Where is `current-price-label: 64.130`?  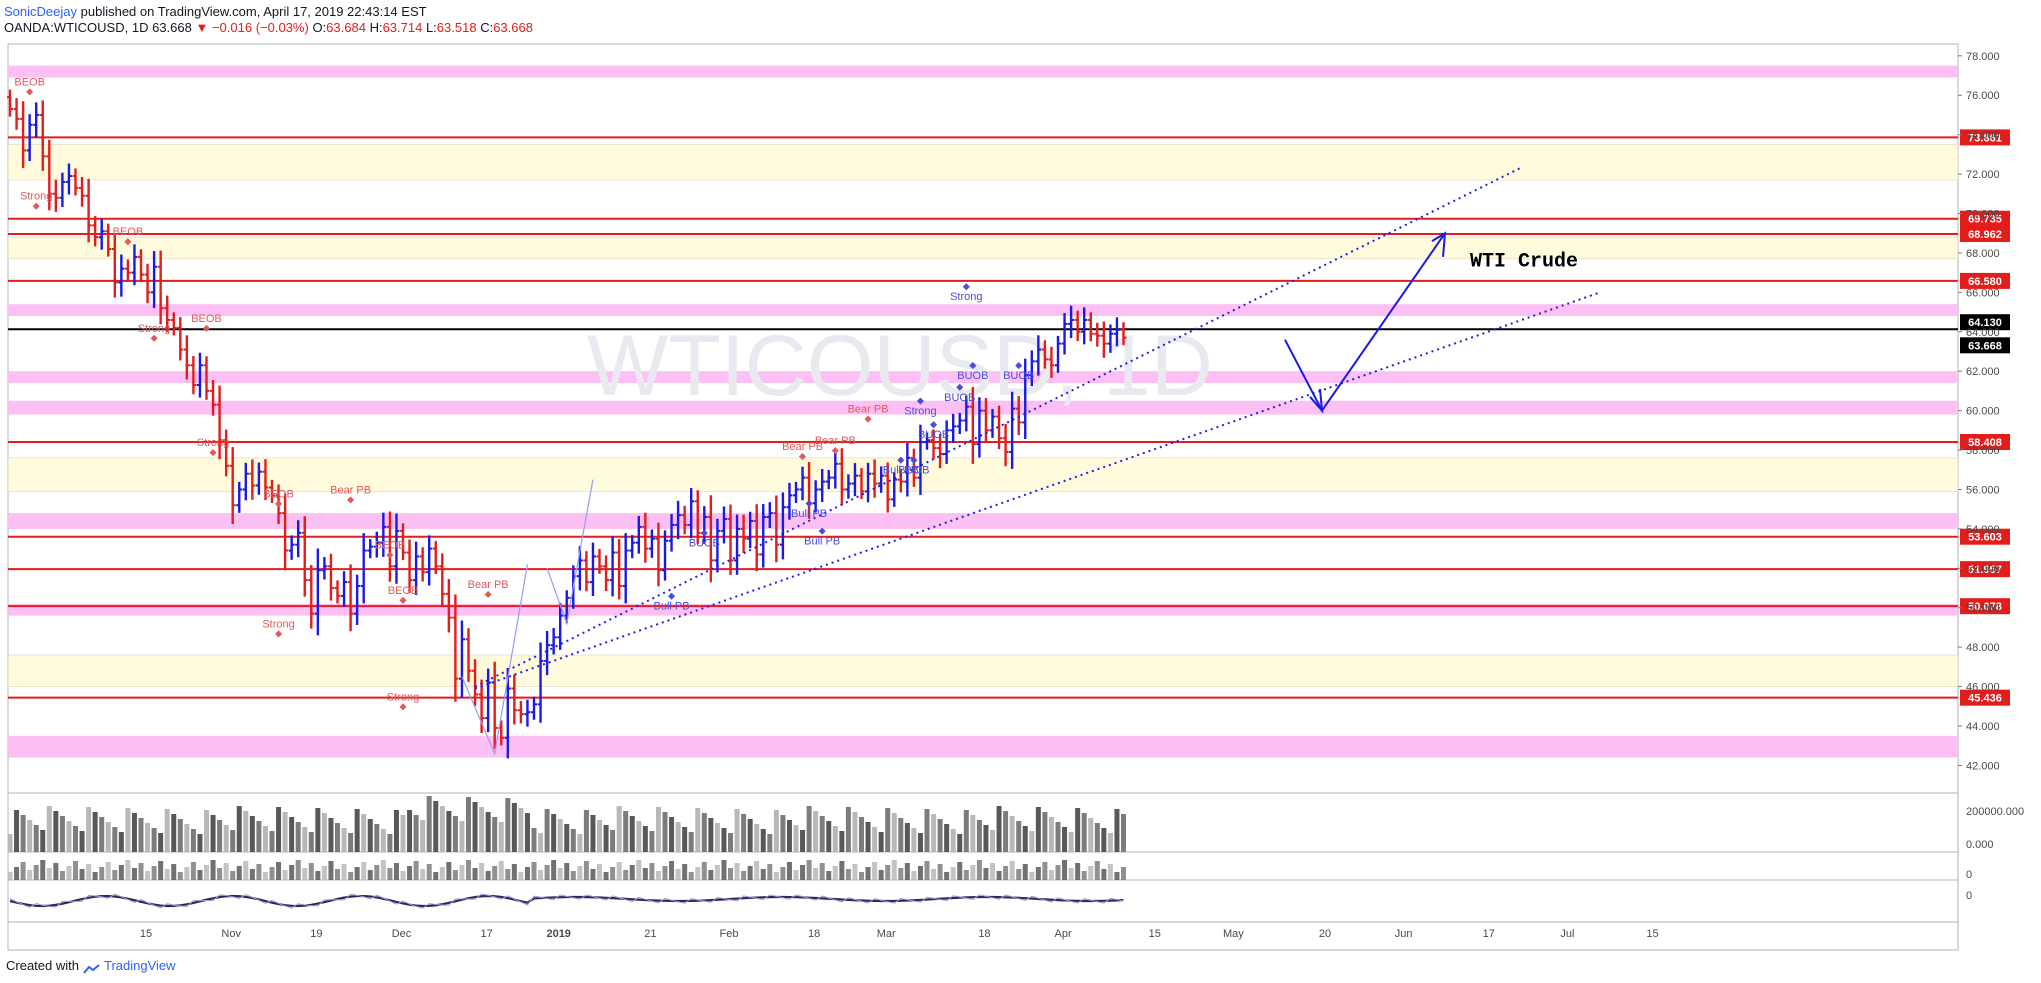
current-price-label: 64.130 is located at coordinates (1985, 323).